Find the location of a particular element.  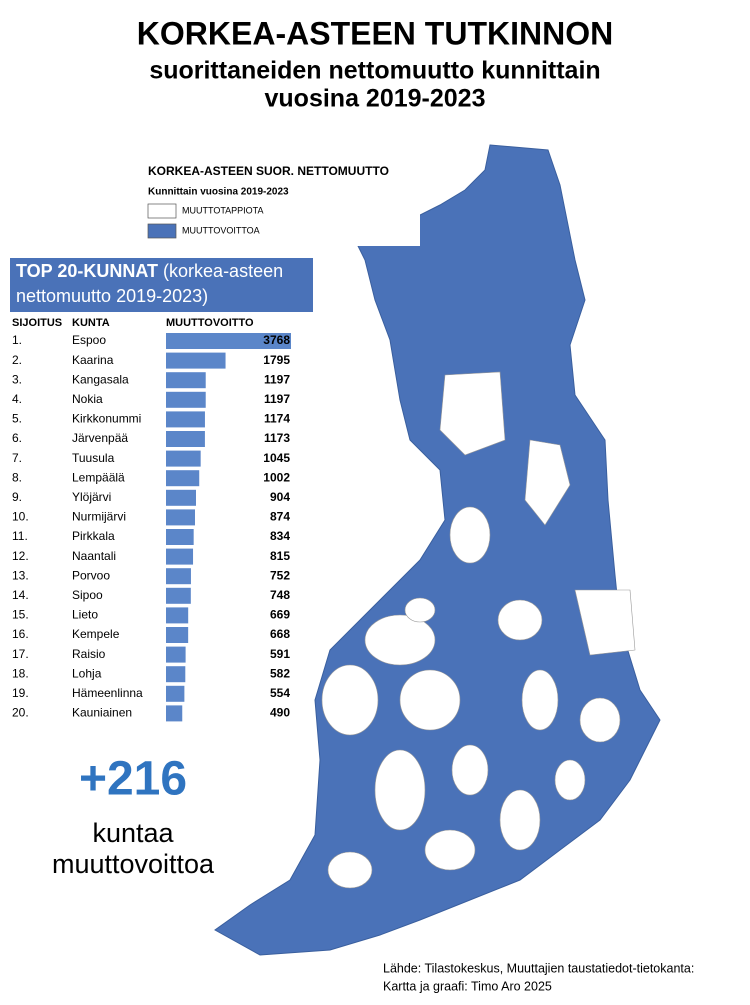

value: 815 is located at coordinates (280, 556).